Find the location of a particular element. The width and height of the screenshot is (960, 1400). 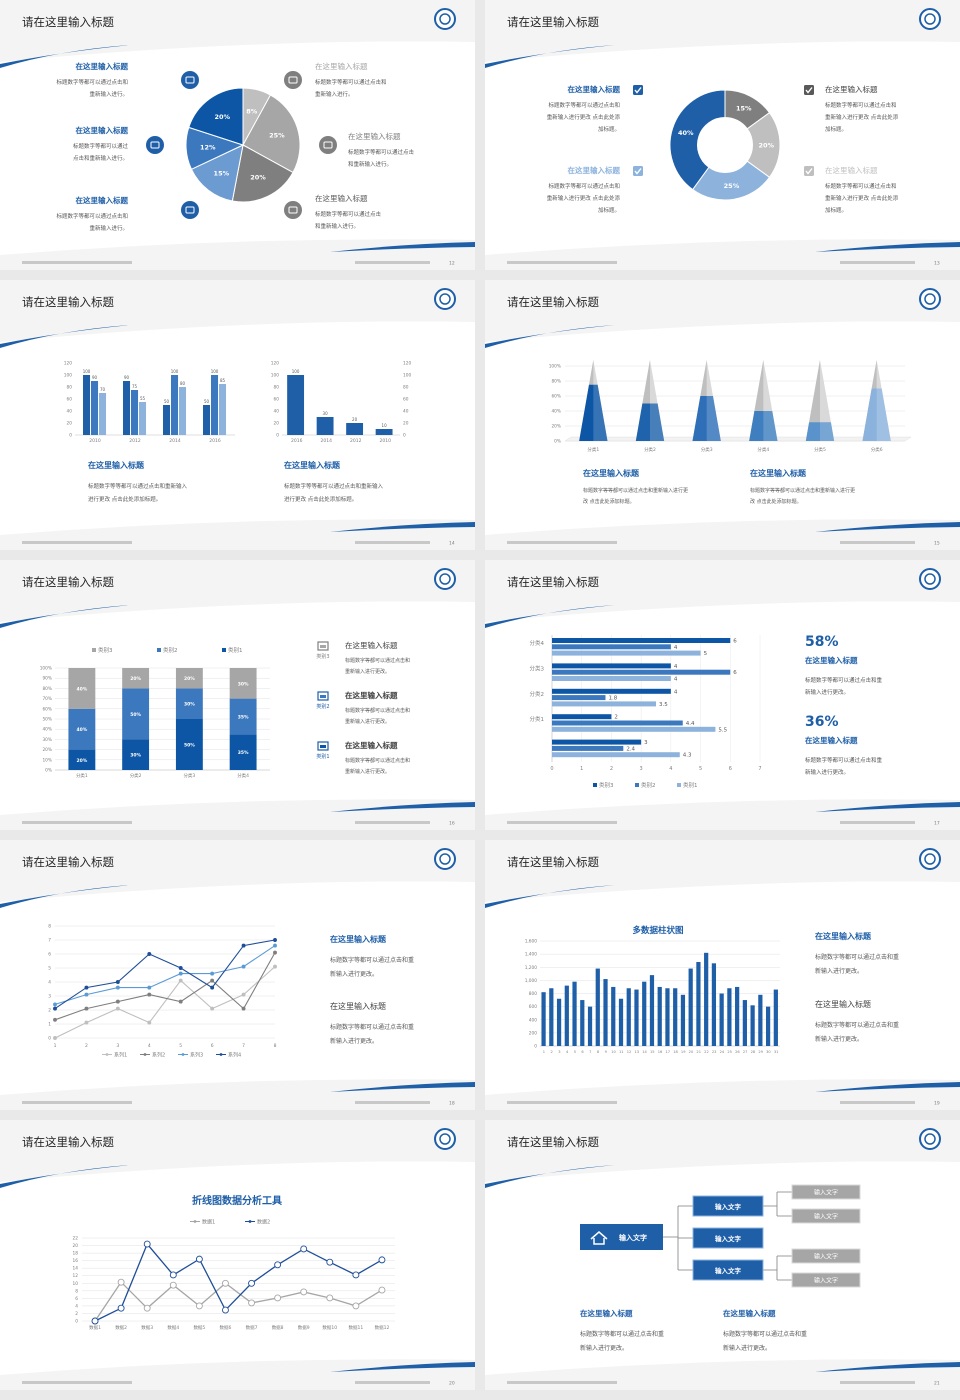

body-text: 重新输入进行更改。 is located at coordinates (367, 721).